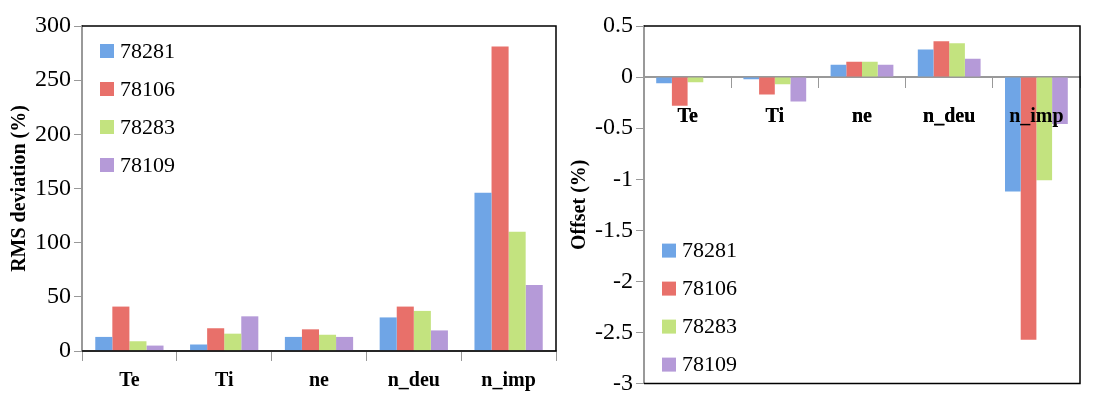  Describe the element at coordinates (59, 295) in the screenshot. I see `y-tick-label: 50` at that location.